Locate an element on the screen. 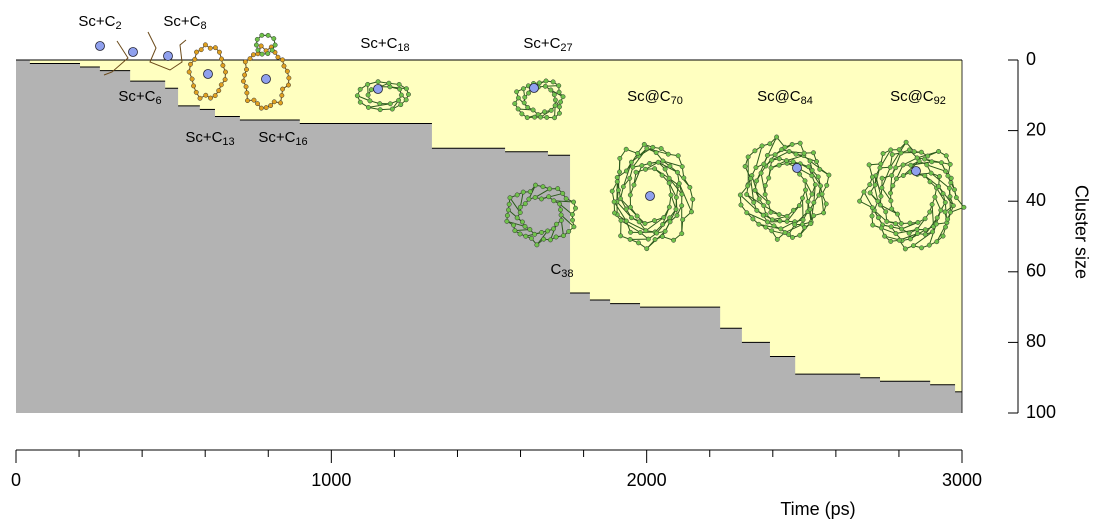  annotation-sub: 70 is located at coordinates (677, 101).